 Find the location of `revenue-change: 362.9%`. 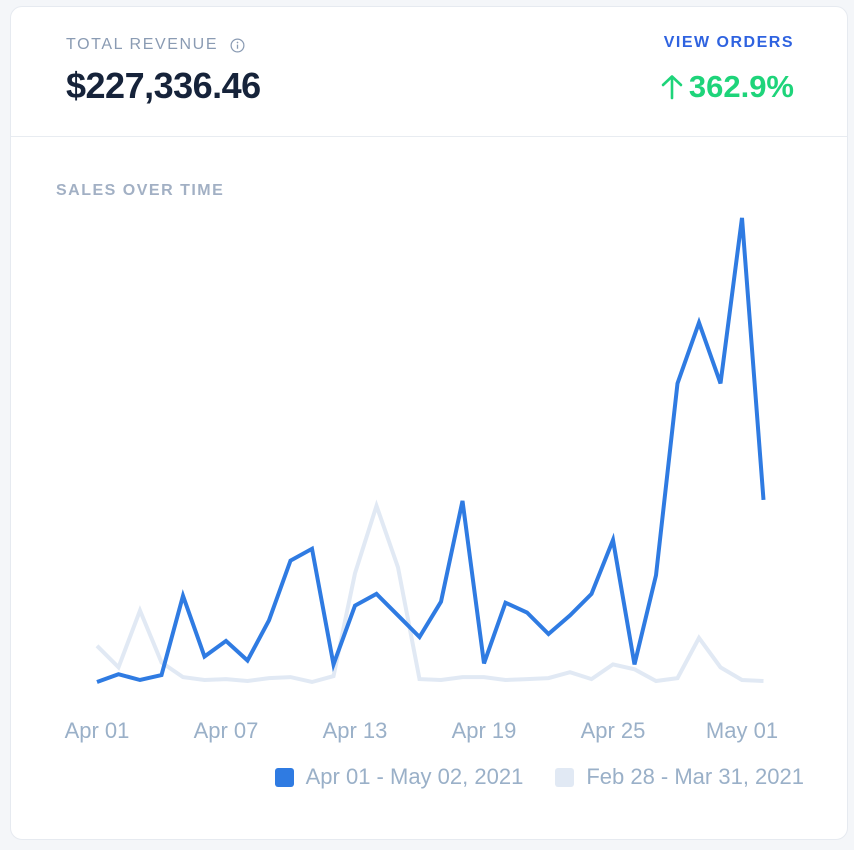

revenue-change: 362.9% is located at coordinates (727, 87).